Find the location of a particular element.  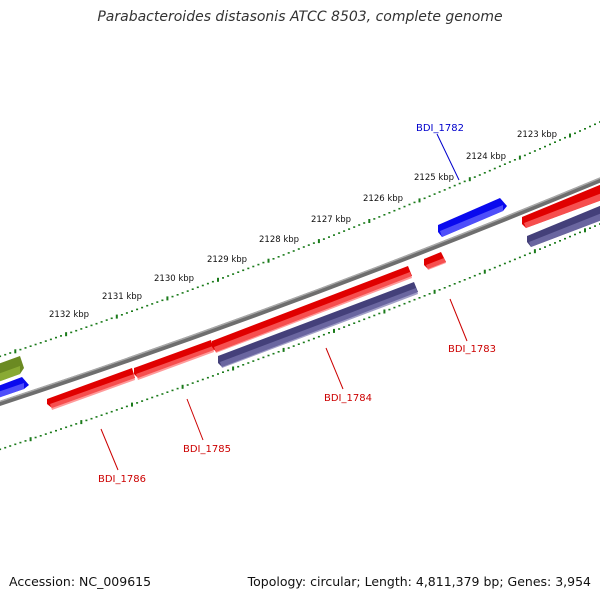

tick-label: 2125 kbp is located at coordinates (434, 178).